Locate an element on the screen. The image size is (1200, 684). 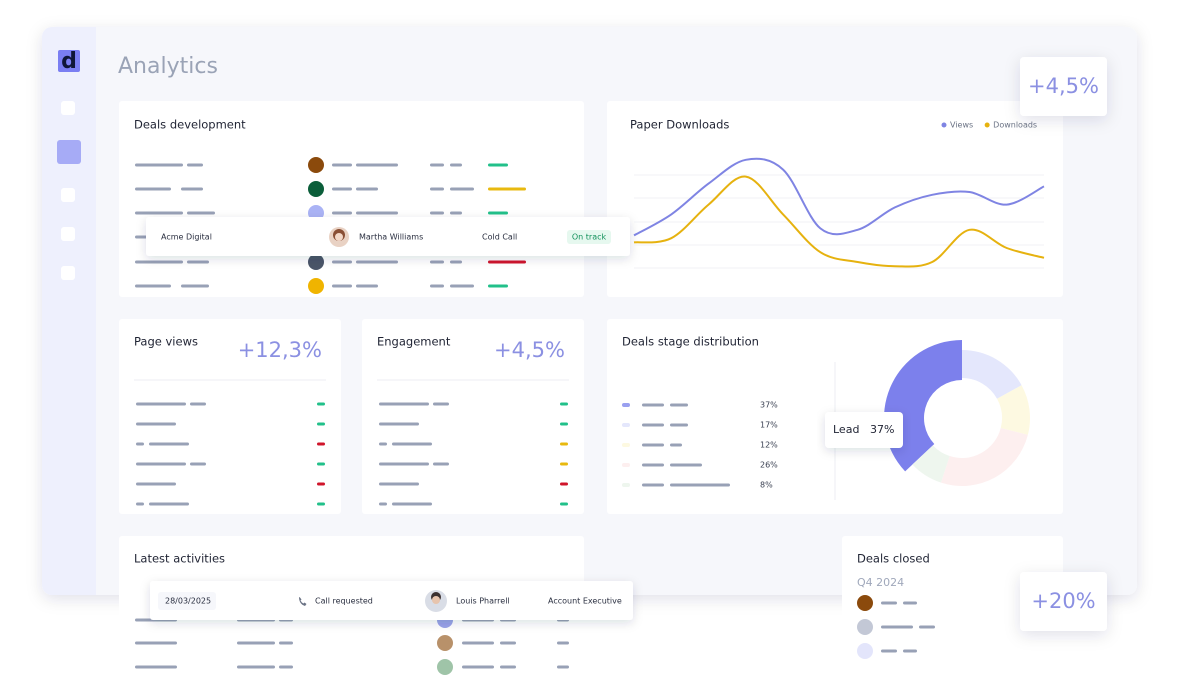
label: Call requested is located at coordinates (344, 601).